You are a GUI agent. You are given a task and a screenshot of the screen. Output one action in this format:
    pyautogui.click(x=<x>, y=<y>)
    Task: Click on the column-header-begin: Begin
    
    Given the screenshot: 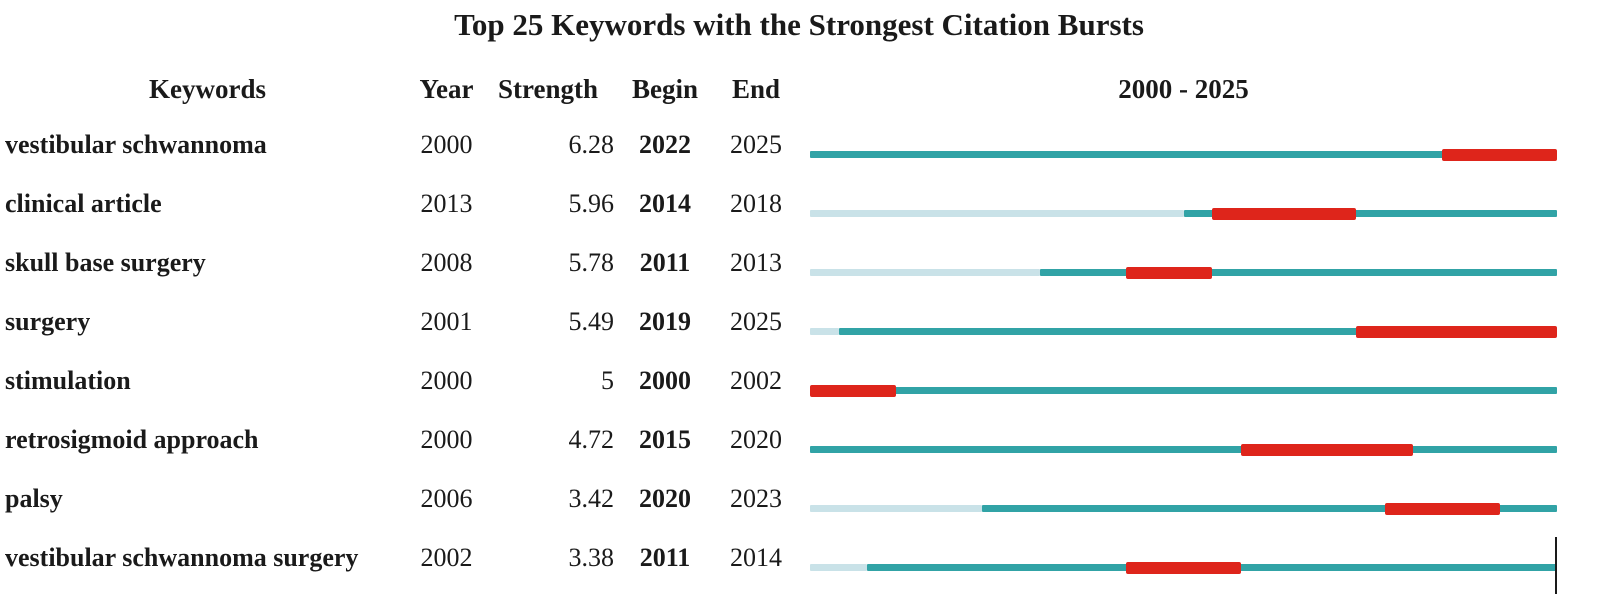 What is the action you would take?
    pyautogui.click(x=664, y=88)
    